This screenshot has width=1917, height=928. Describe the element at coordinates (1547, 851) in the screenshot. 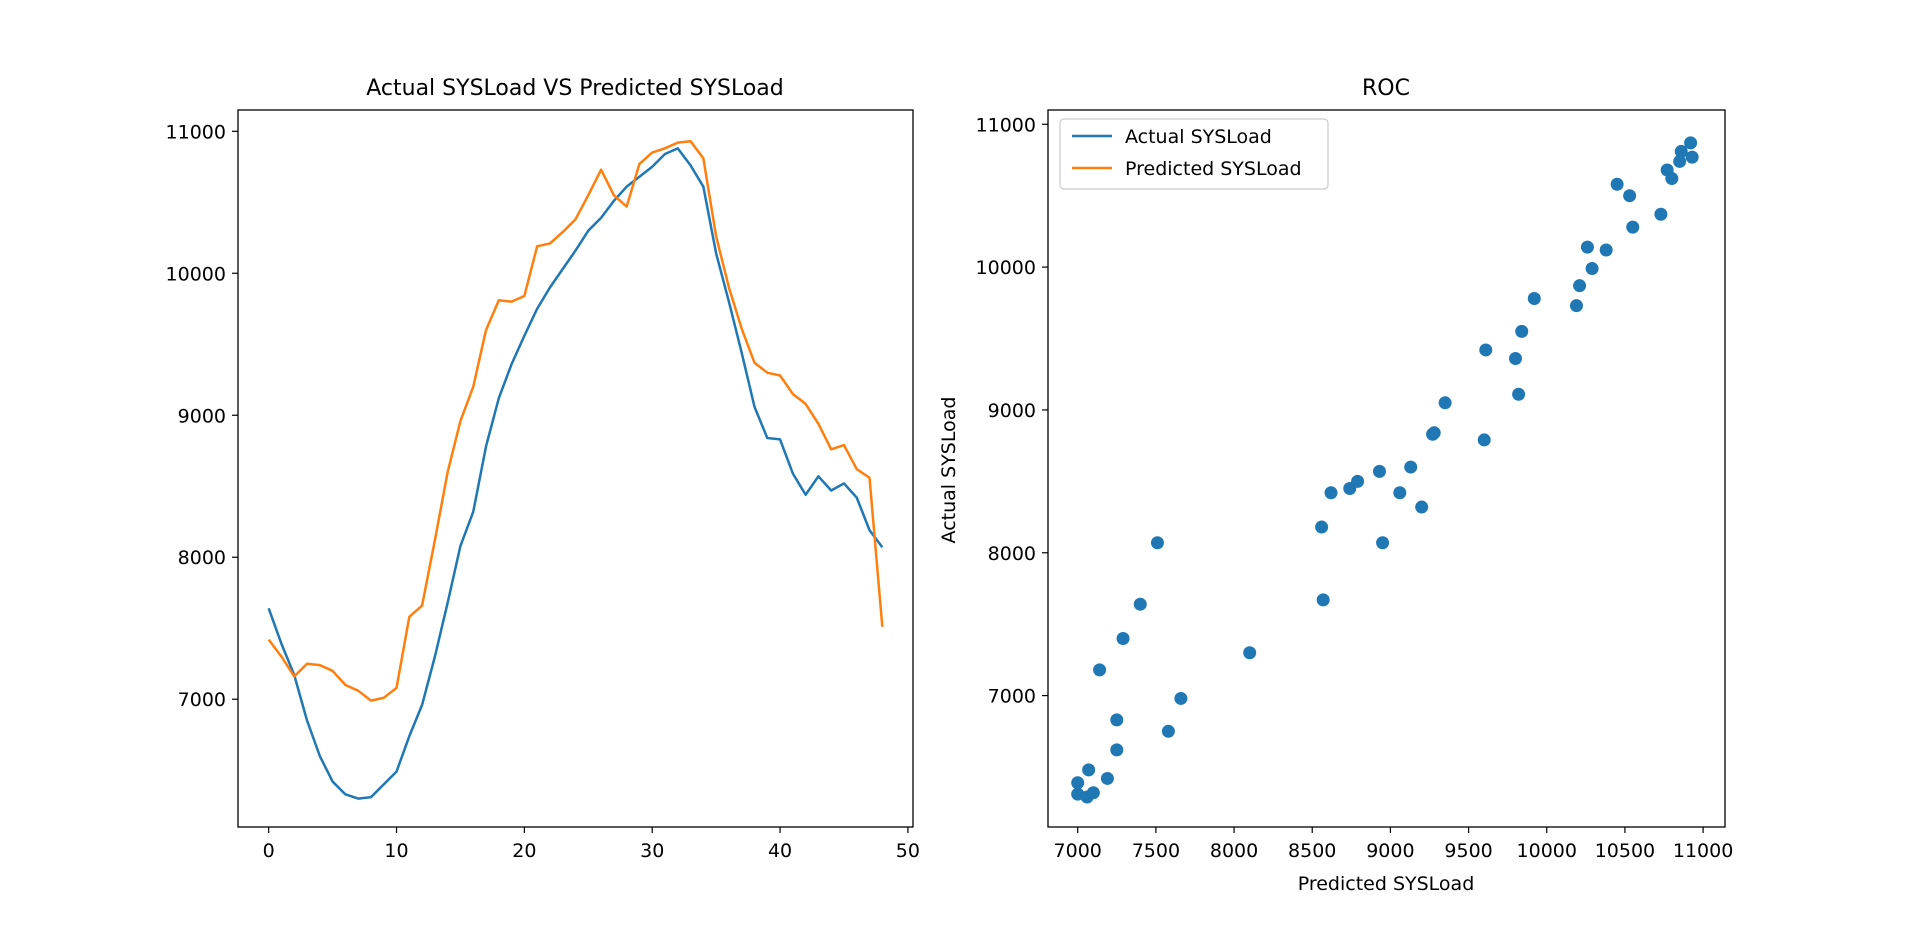

I see `scatter-xtick-label: 10000` at that location.